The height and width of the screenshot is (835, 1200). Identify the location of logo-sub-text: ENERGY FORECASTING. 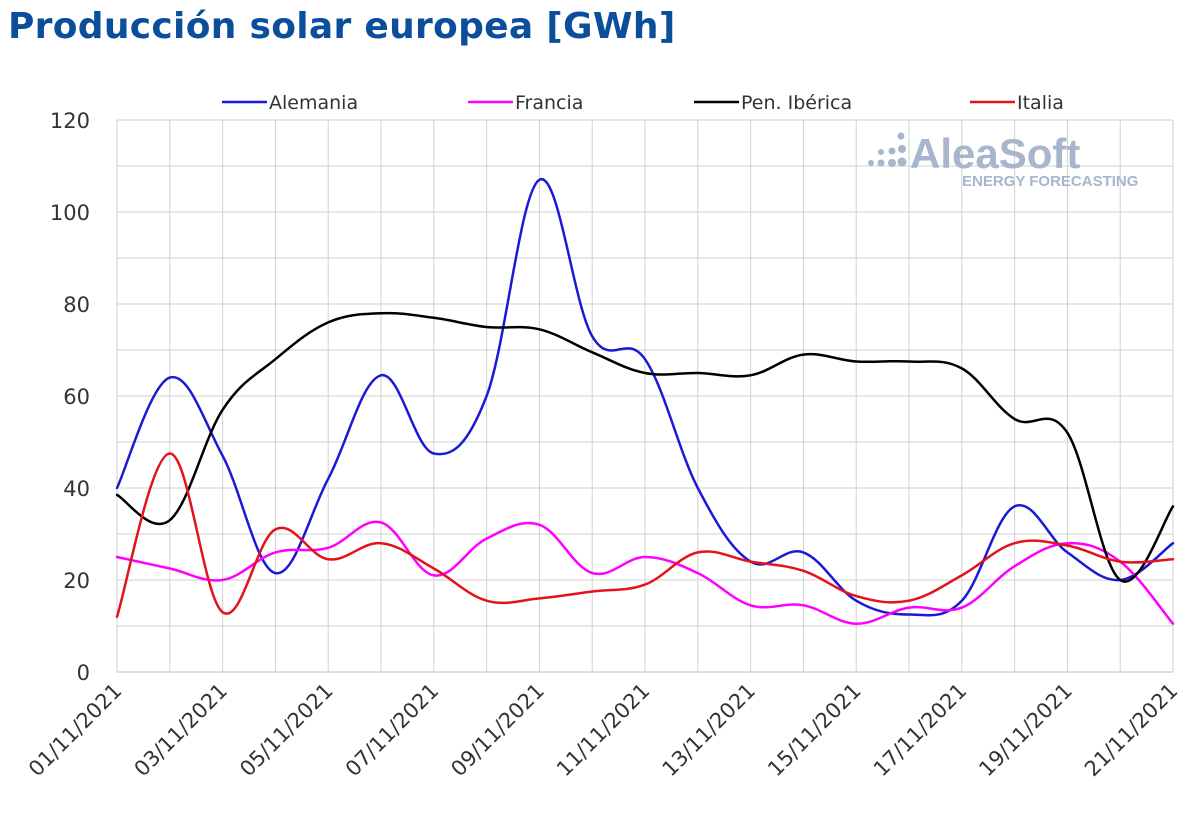
(1050, 181).